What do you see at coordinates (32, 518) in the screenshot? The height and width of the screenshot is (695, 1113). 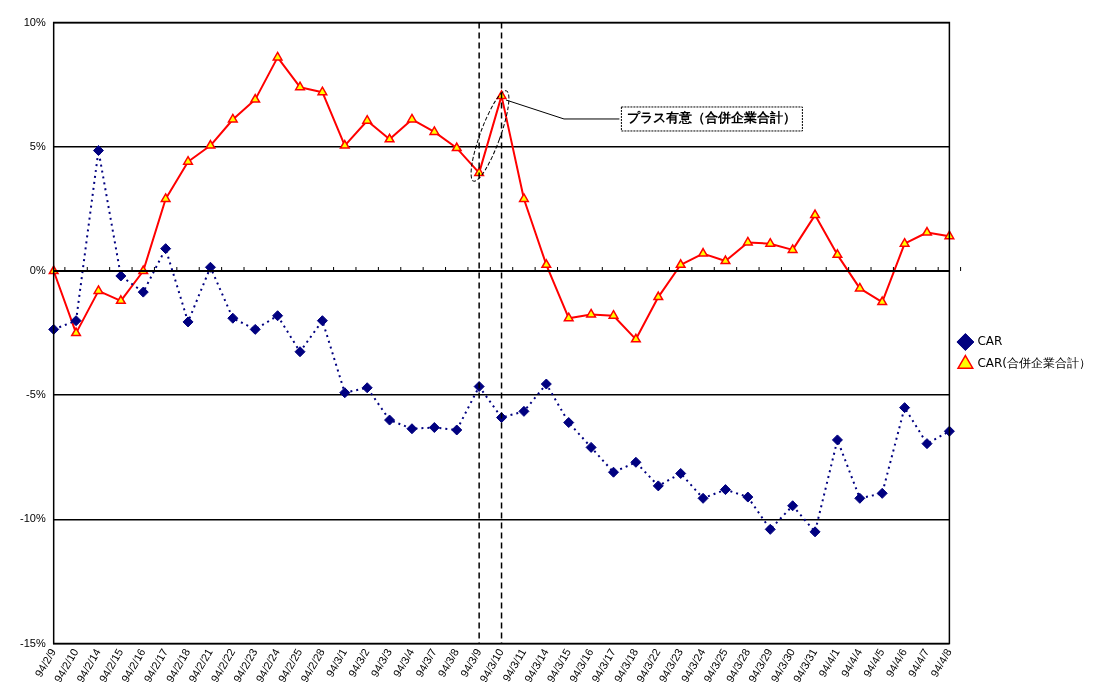 I see `y-tick-label: -10%` at bounding box center [32, 518].